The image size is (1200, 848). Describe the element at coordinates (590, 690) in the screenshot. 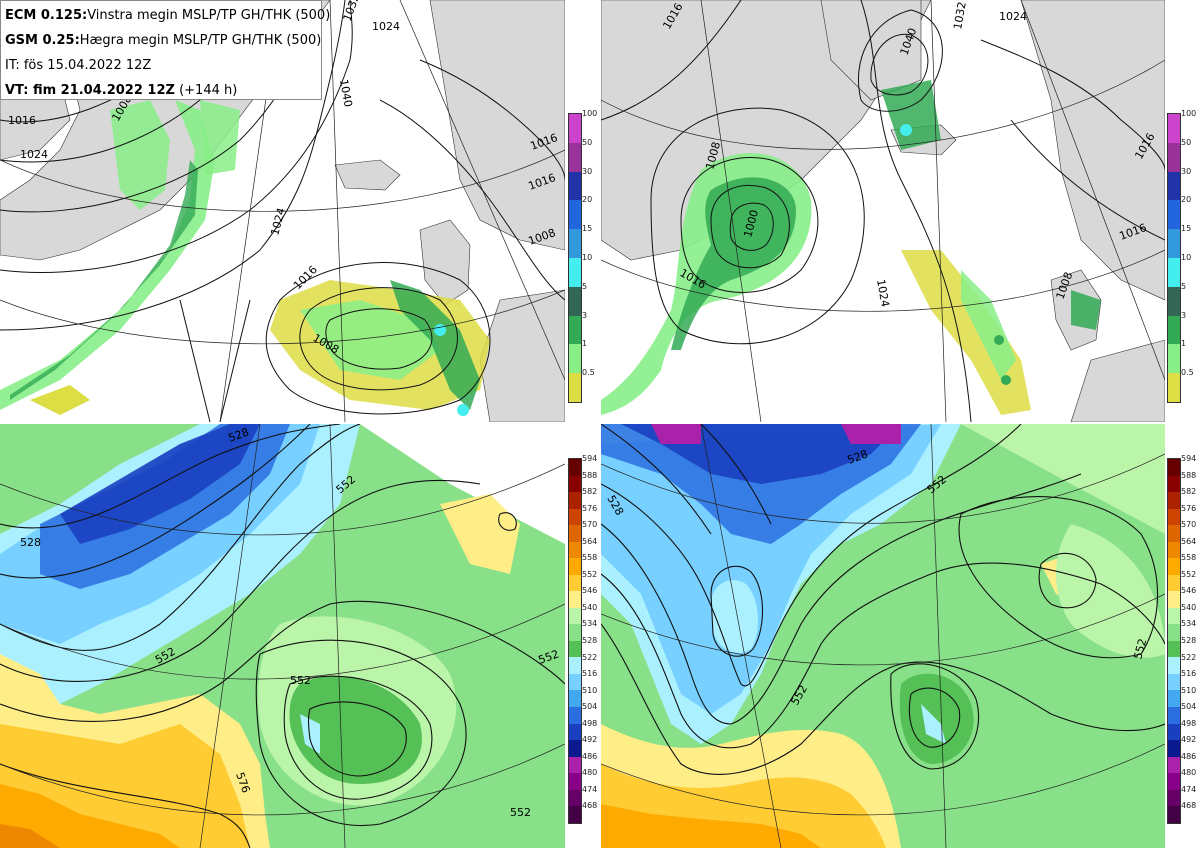

I see `legend-tick-label: 510` at that location.